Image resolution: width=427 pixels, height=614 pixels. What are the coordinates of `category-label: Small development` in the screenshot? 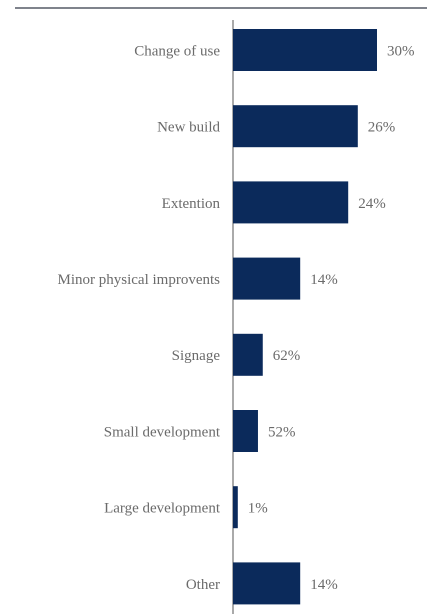 It's located at (162, 432).